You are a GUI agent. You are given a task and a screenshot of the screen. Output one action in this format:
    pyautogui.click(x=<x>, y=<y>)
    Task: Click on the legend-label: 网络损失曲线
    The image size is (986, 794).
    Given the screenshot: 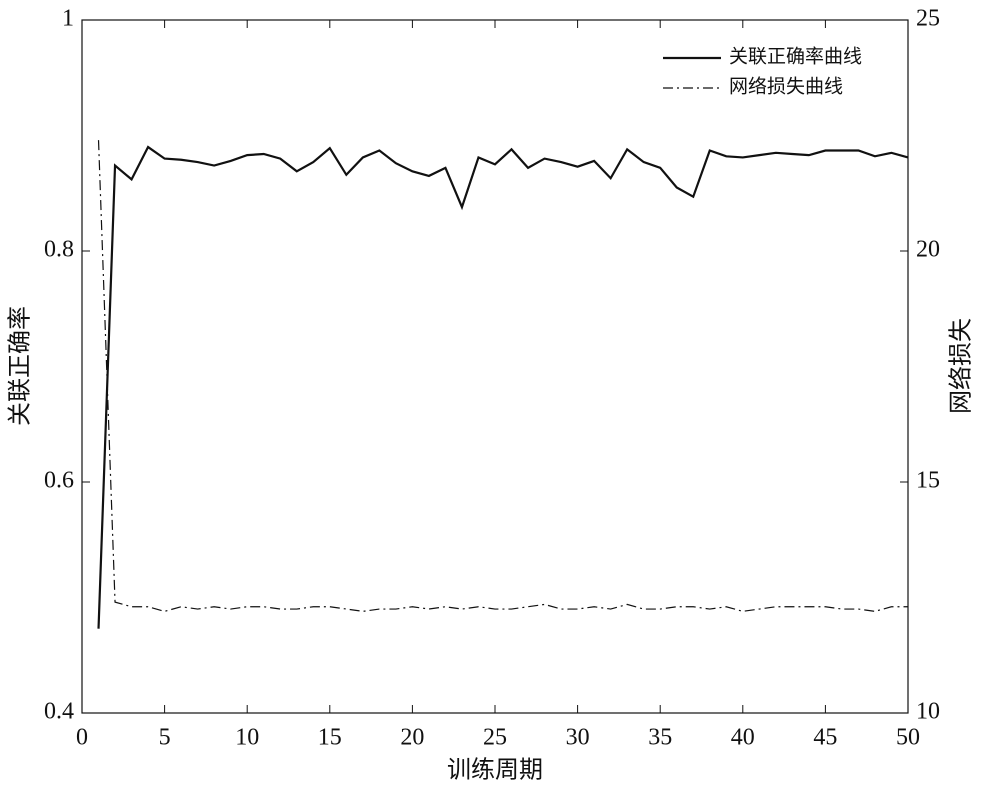 What is the action you would take?
    pyautogui.click(x=786, y=86)
    